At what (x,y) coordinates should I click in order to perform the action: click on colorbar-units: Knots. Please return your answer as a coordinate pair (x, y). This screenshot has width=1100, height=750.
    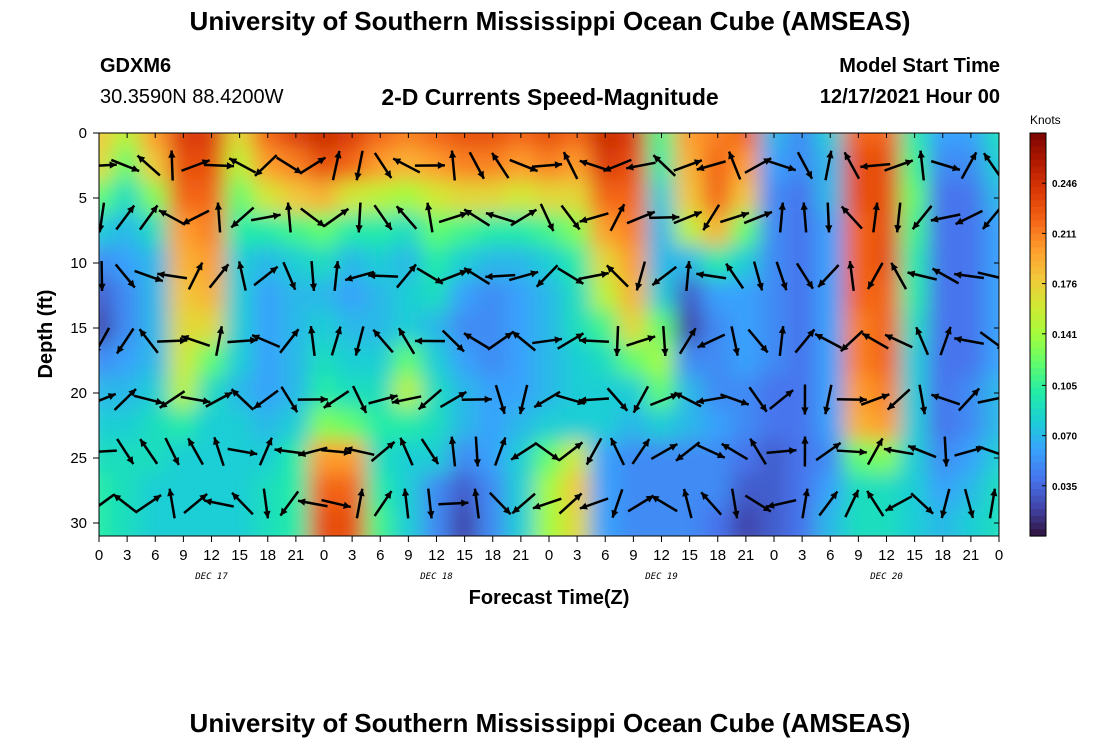
    Looking at the image, I should click on (1045, 120).